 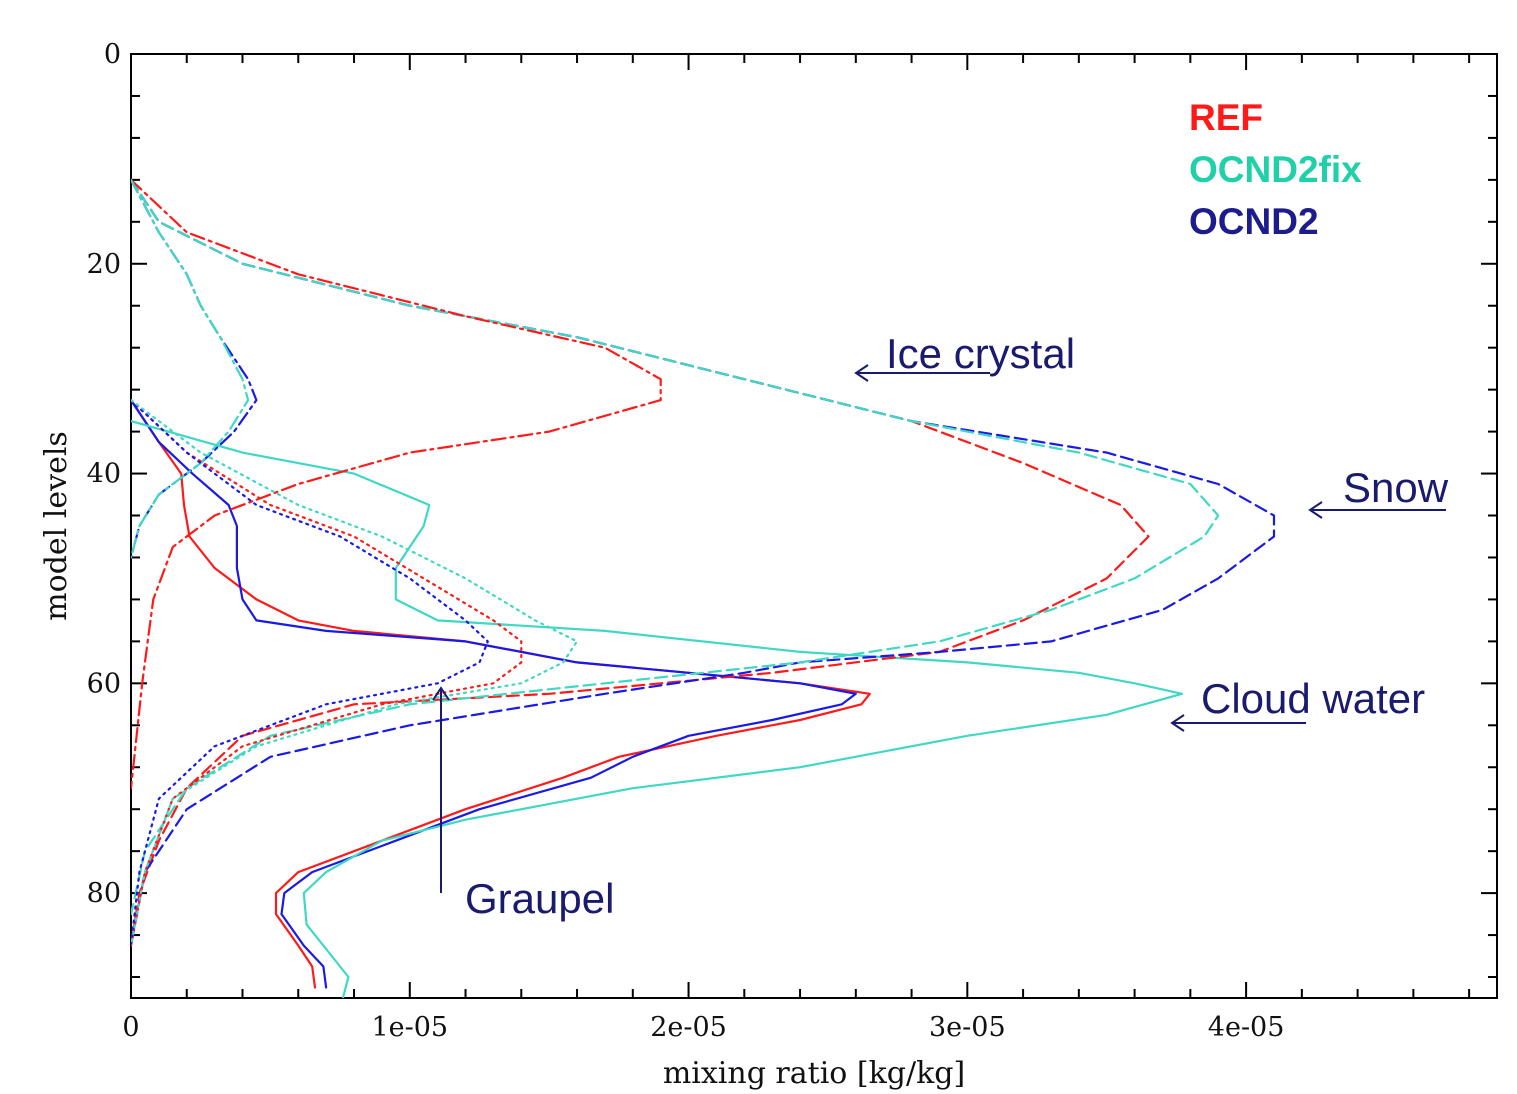 I want to click on y-tick-label: 20, so click(x=104, y=264).